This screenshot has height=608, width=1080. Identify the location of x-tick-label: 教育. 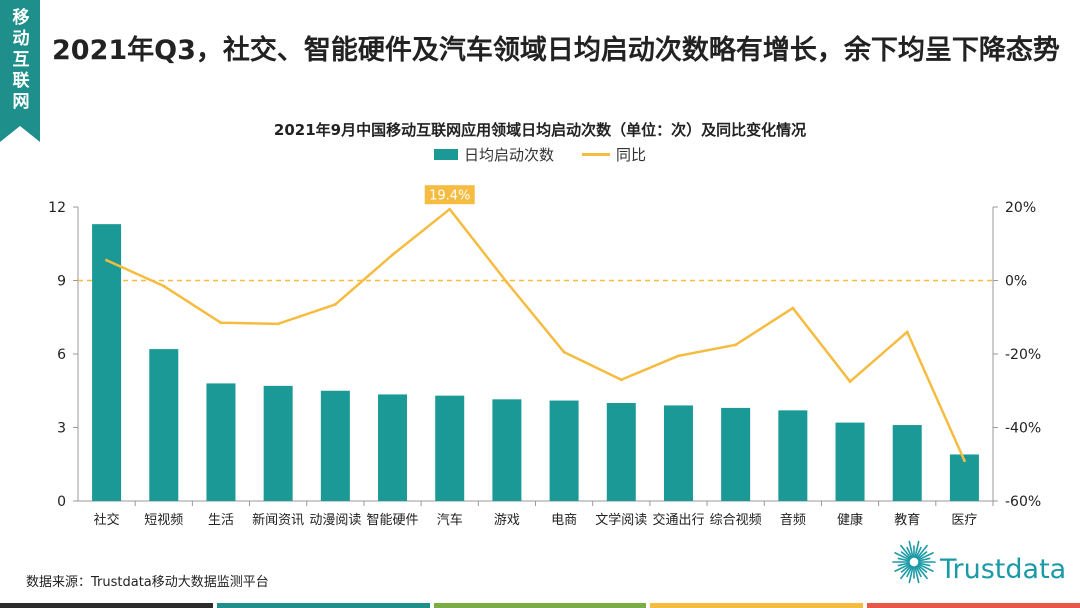
(907, 520).